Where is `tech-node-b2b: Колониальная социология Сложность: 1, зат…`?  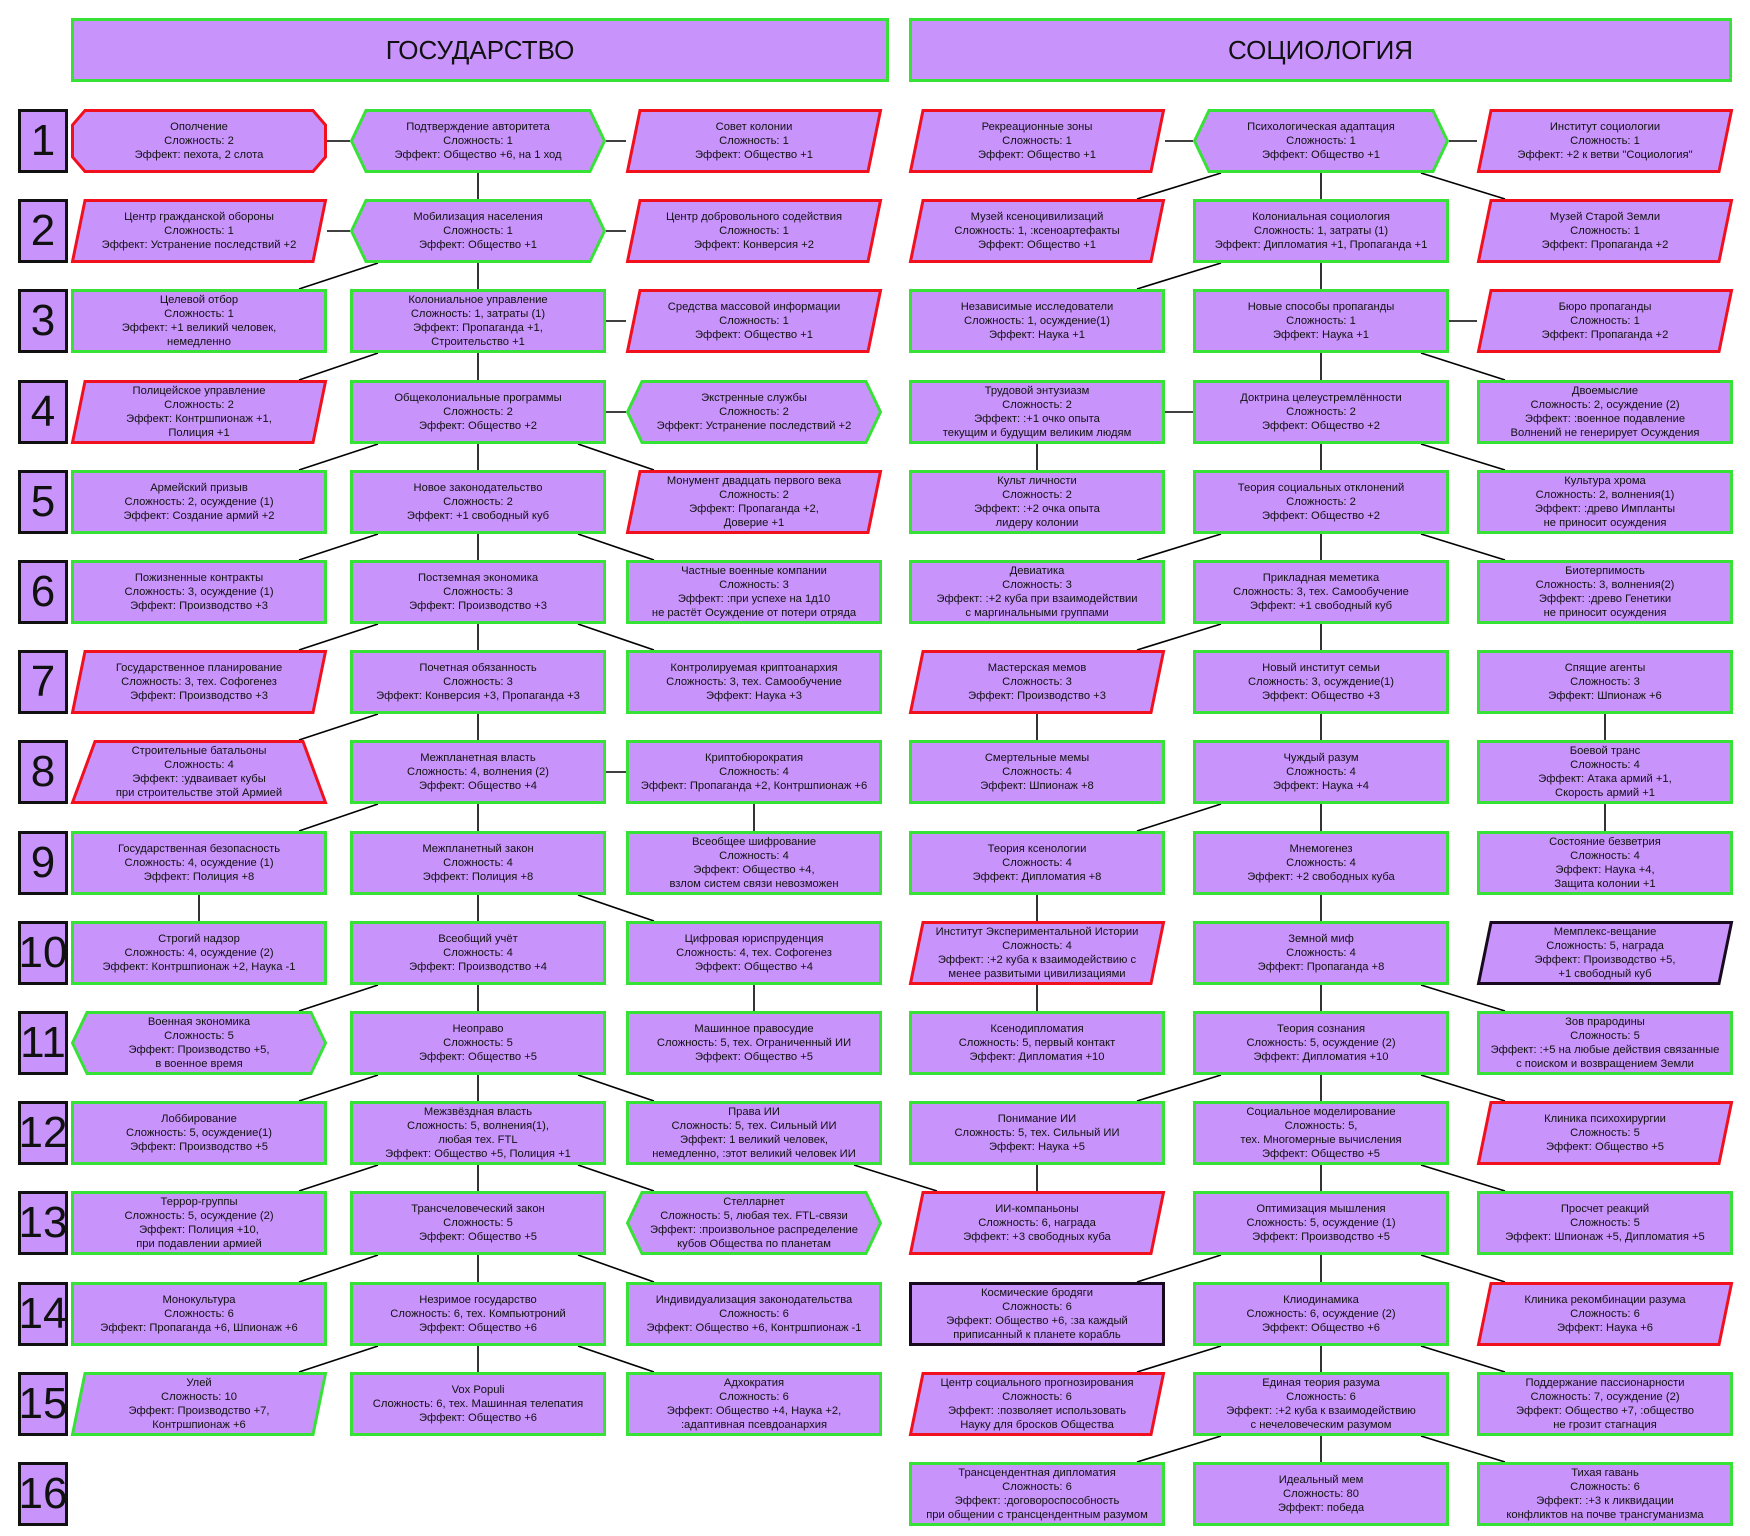 tech-node-b2b: Колониальная социология Сложность: 1, зат… is located at coordinates (1321, 231).